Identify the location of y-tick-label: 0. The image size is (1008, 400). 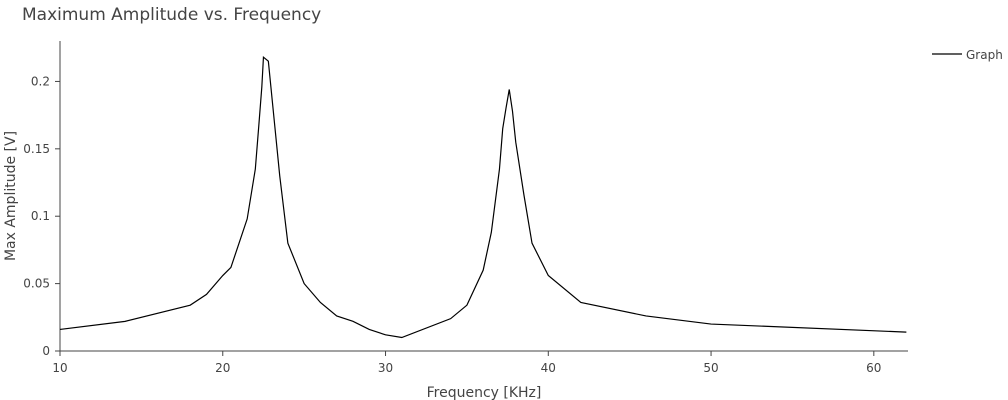
(46, 351).